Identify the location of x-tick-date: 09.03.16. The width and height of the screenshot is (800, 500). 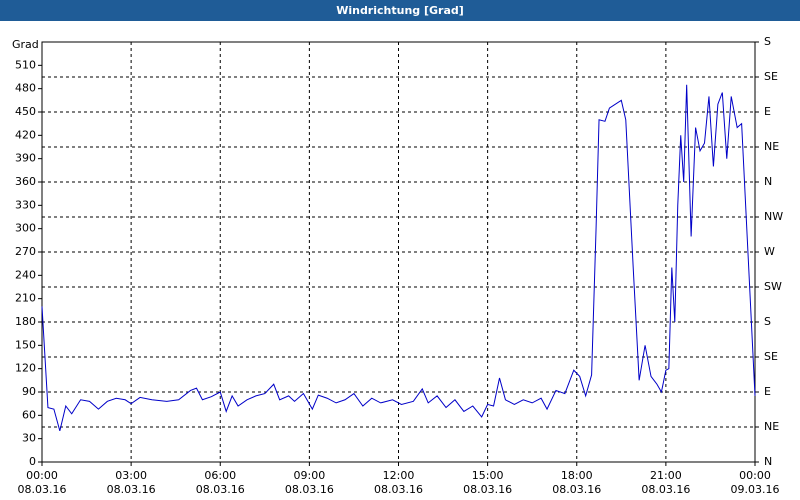
(755, 489).